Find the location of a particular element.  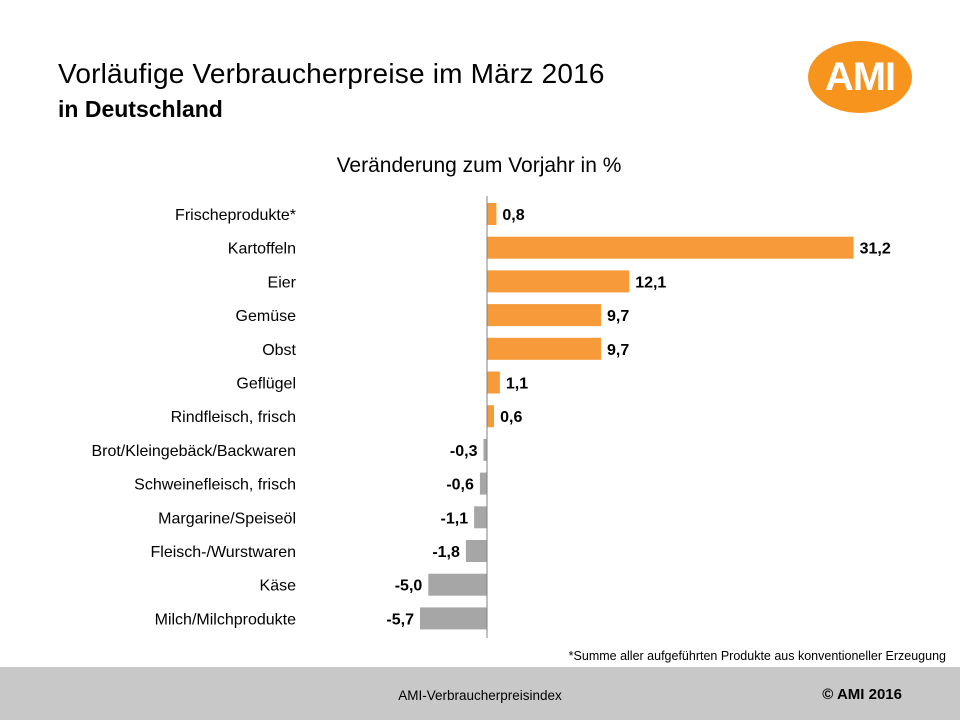

category-label: Obst is located at coordinates (279, 350).